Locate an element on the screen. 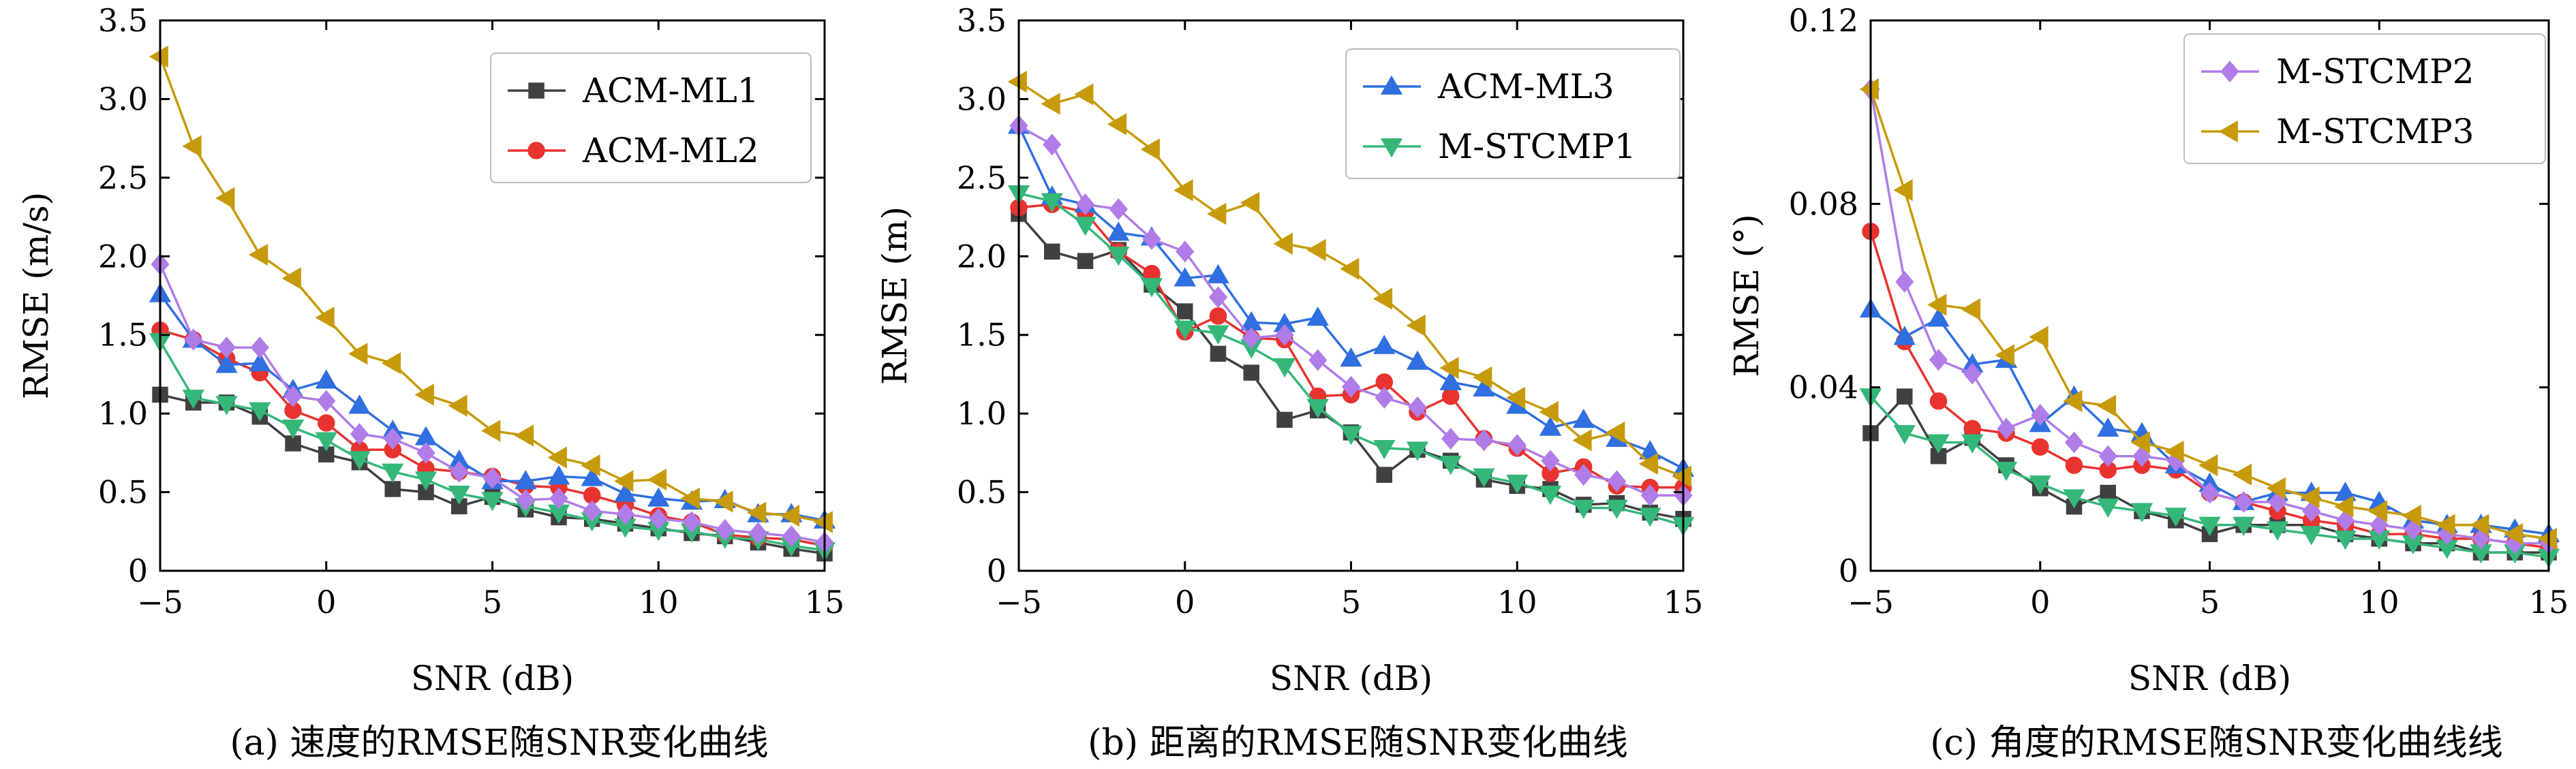 This screenshot has width=2576, height=769. y-axis-label: RMSE (m) is located at coordinates (895, 295).